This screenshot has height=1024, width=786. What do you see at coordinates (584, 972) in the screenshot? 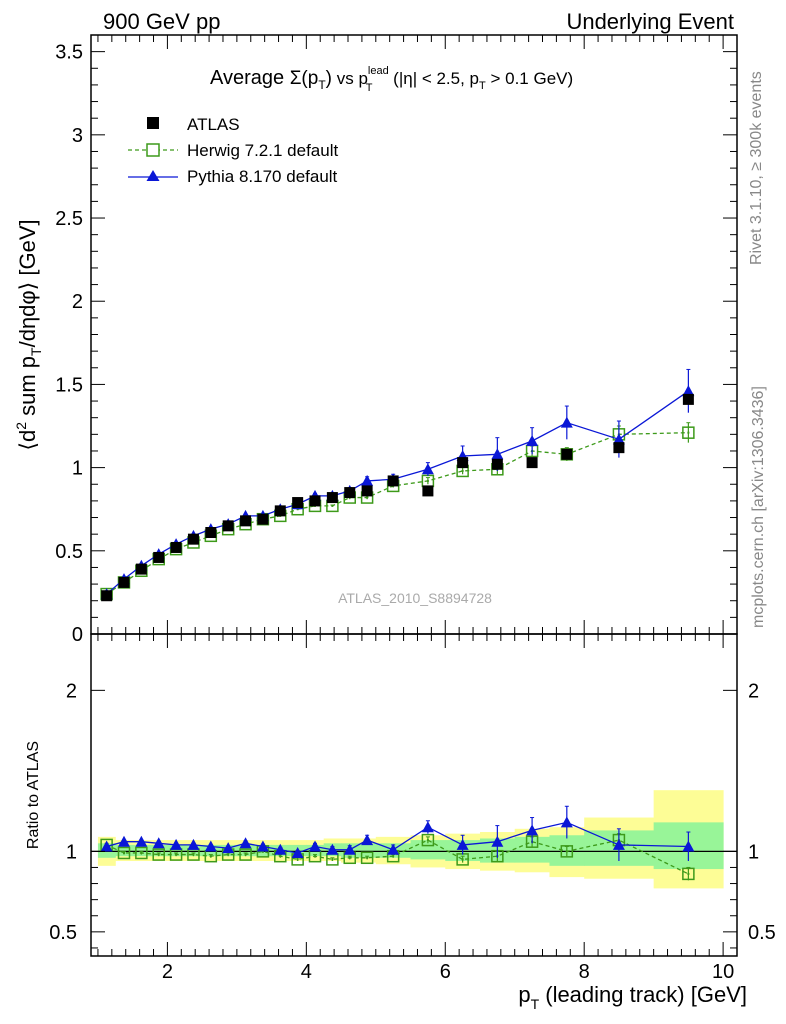
I see `xtick-label: 8` at bounding box center [584, 972].